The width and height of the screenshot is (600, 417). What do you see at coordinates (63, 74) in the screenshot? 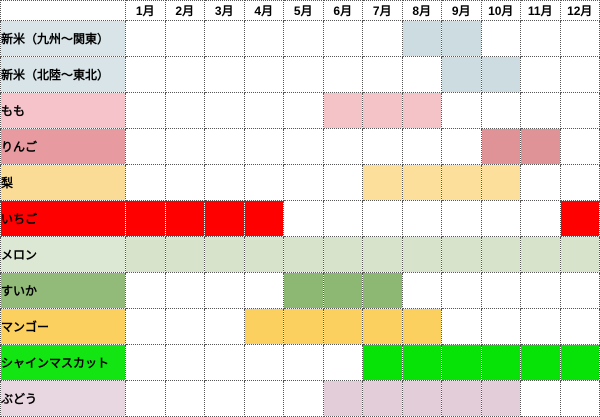
I see `row-label: 新米（北陸～東北）` at bounding box center [63, 74].